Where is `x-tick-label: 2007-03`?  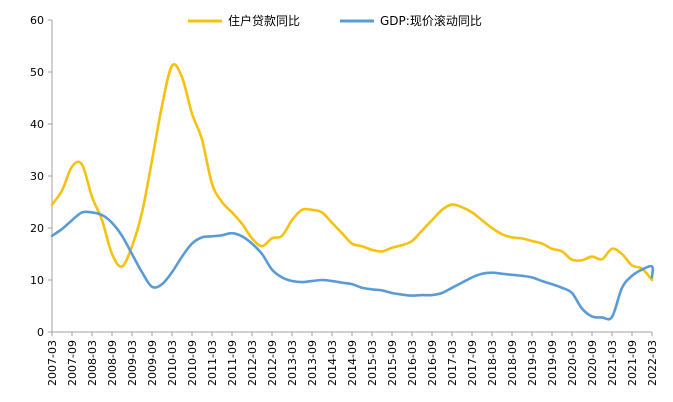 x-tick-label: 2007-03 is located at coordinates (52, 363).